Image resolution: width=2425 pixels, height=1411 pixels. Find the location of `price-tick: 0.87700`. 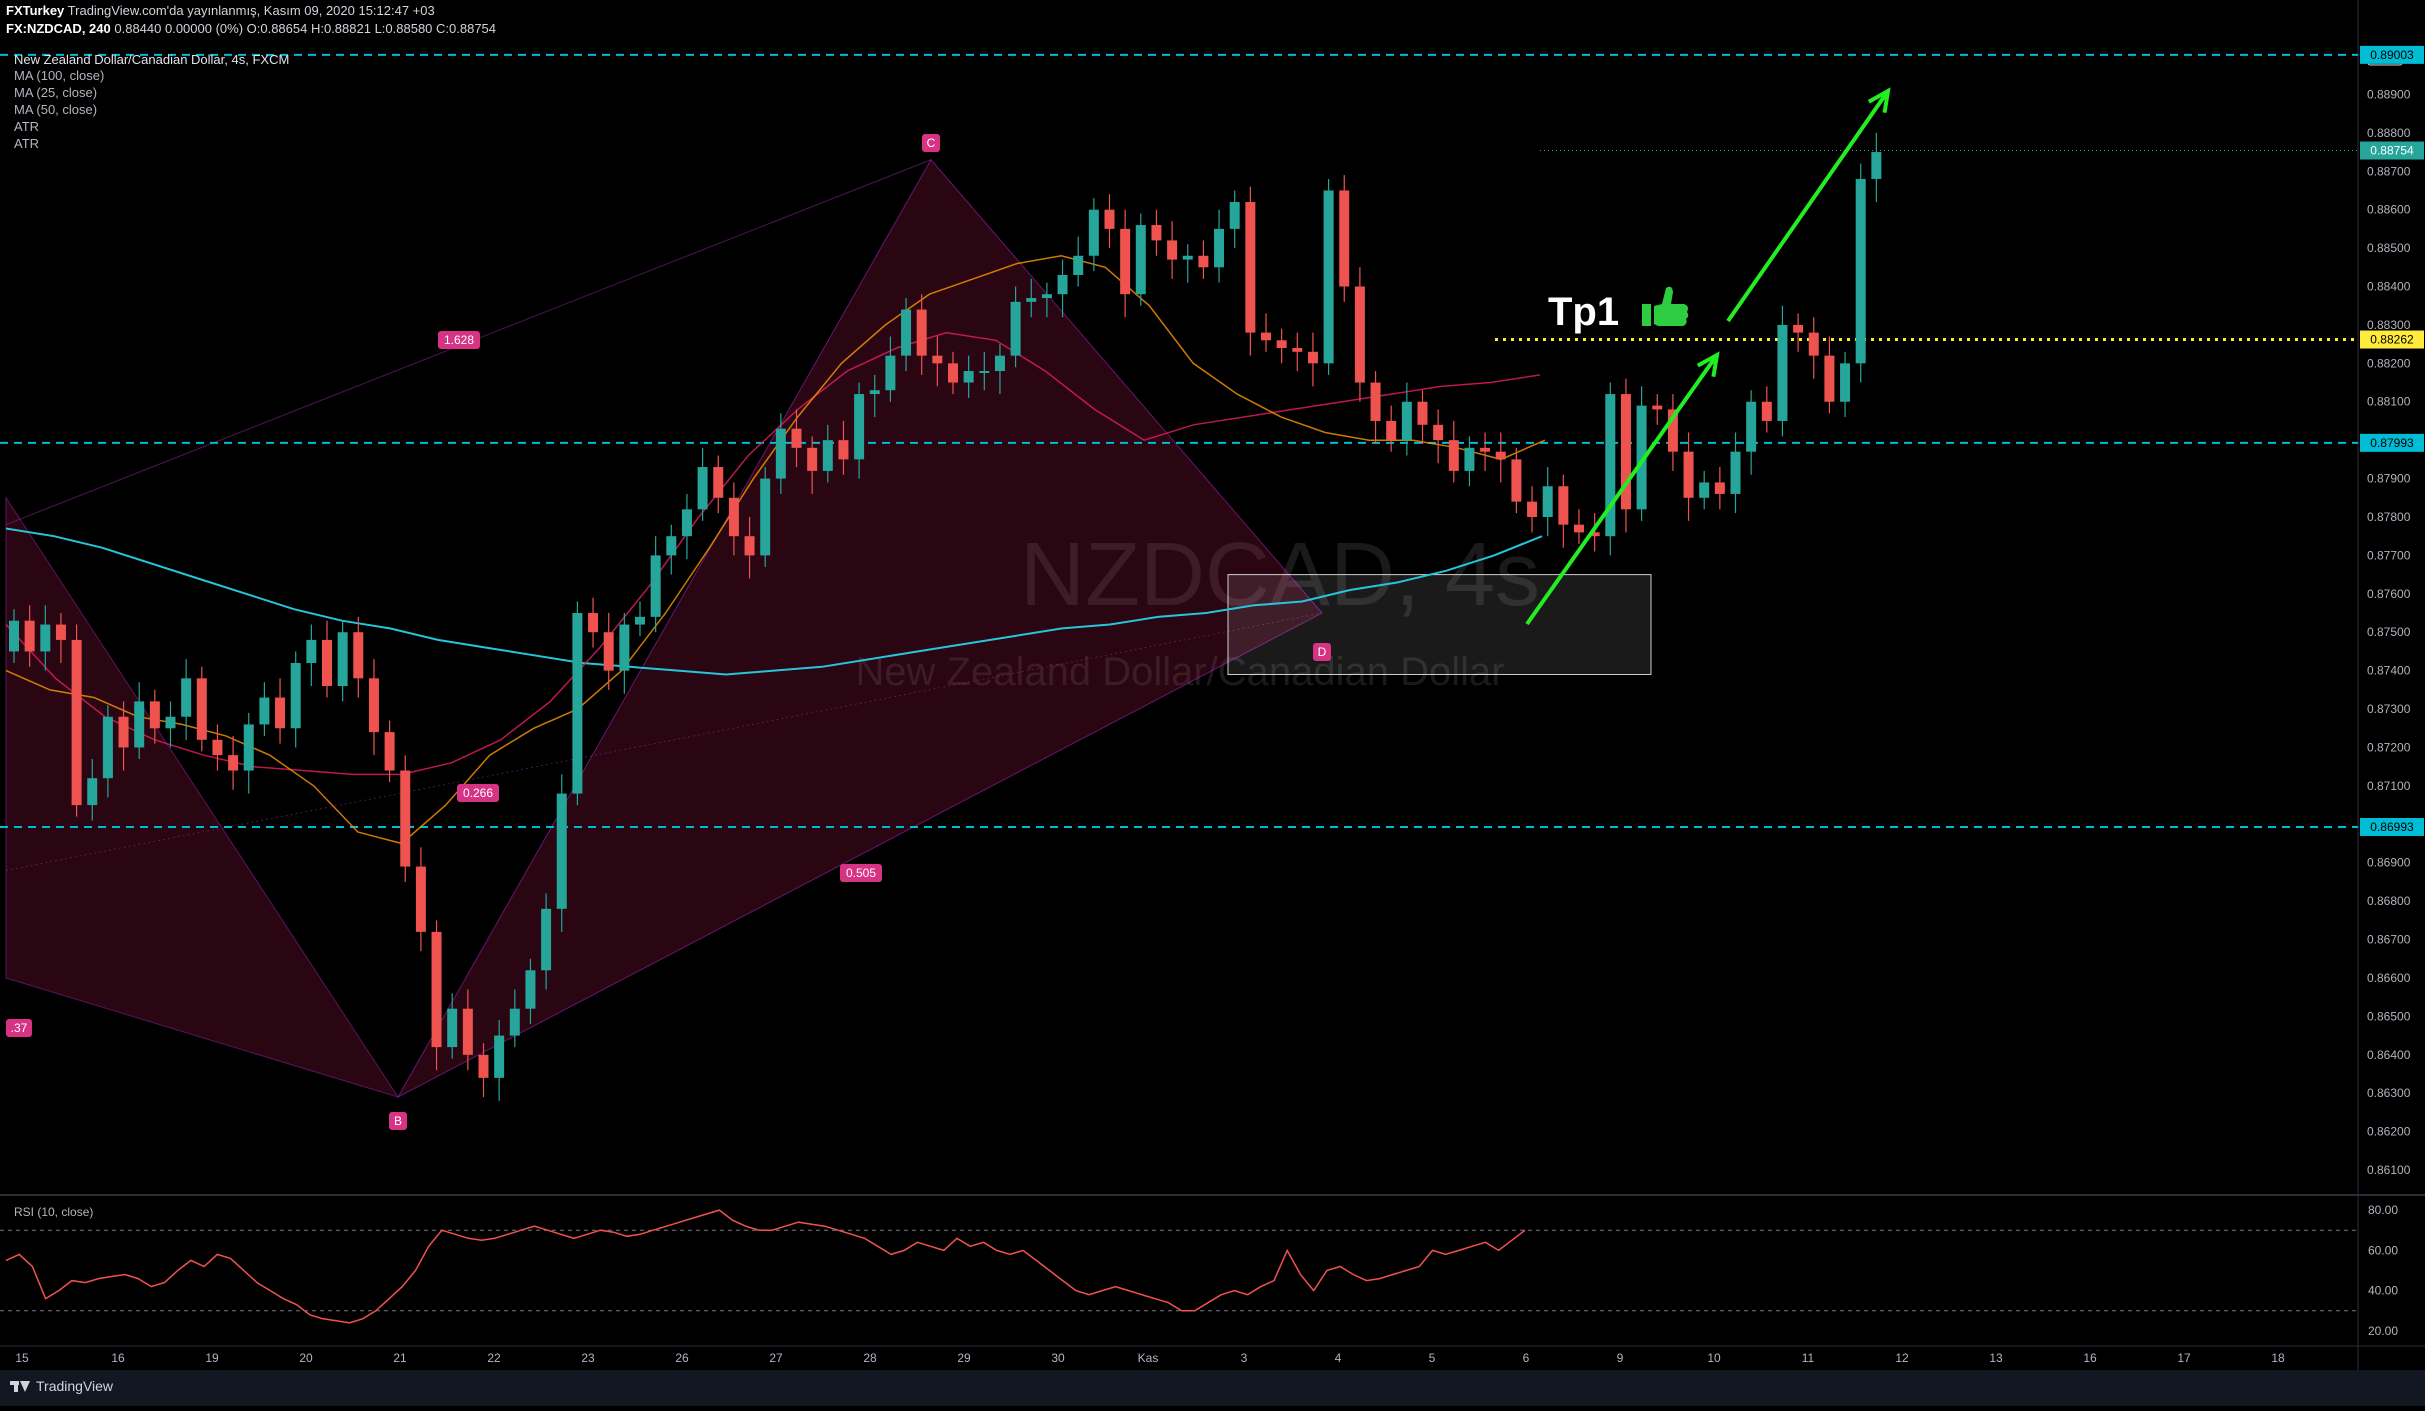

price-tick: 0.87700 is located at coordinates (2389, 555).